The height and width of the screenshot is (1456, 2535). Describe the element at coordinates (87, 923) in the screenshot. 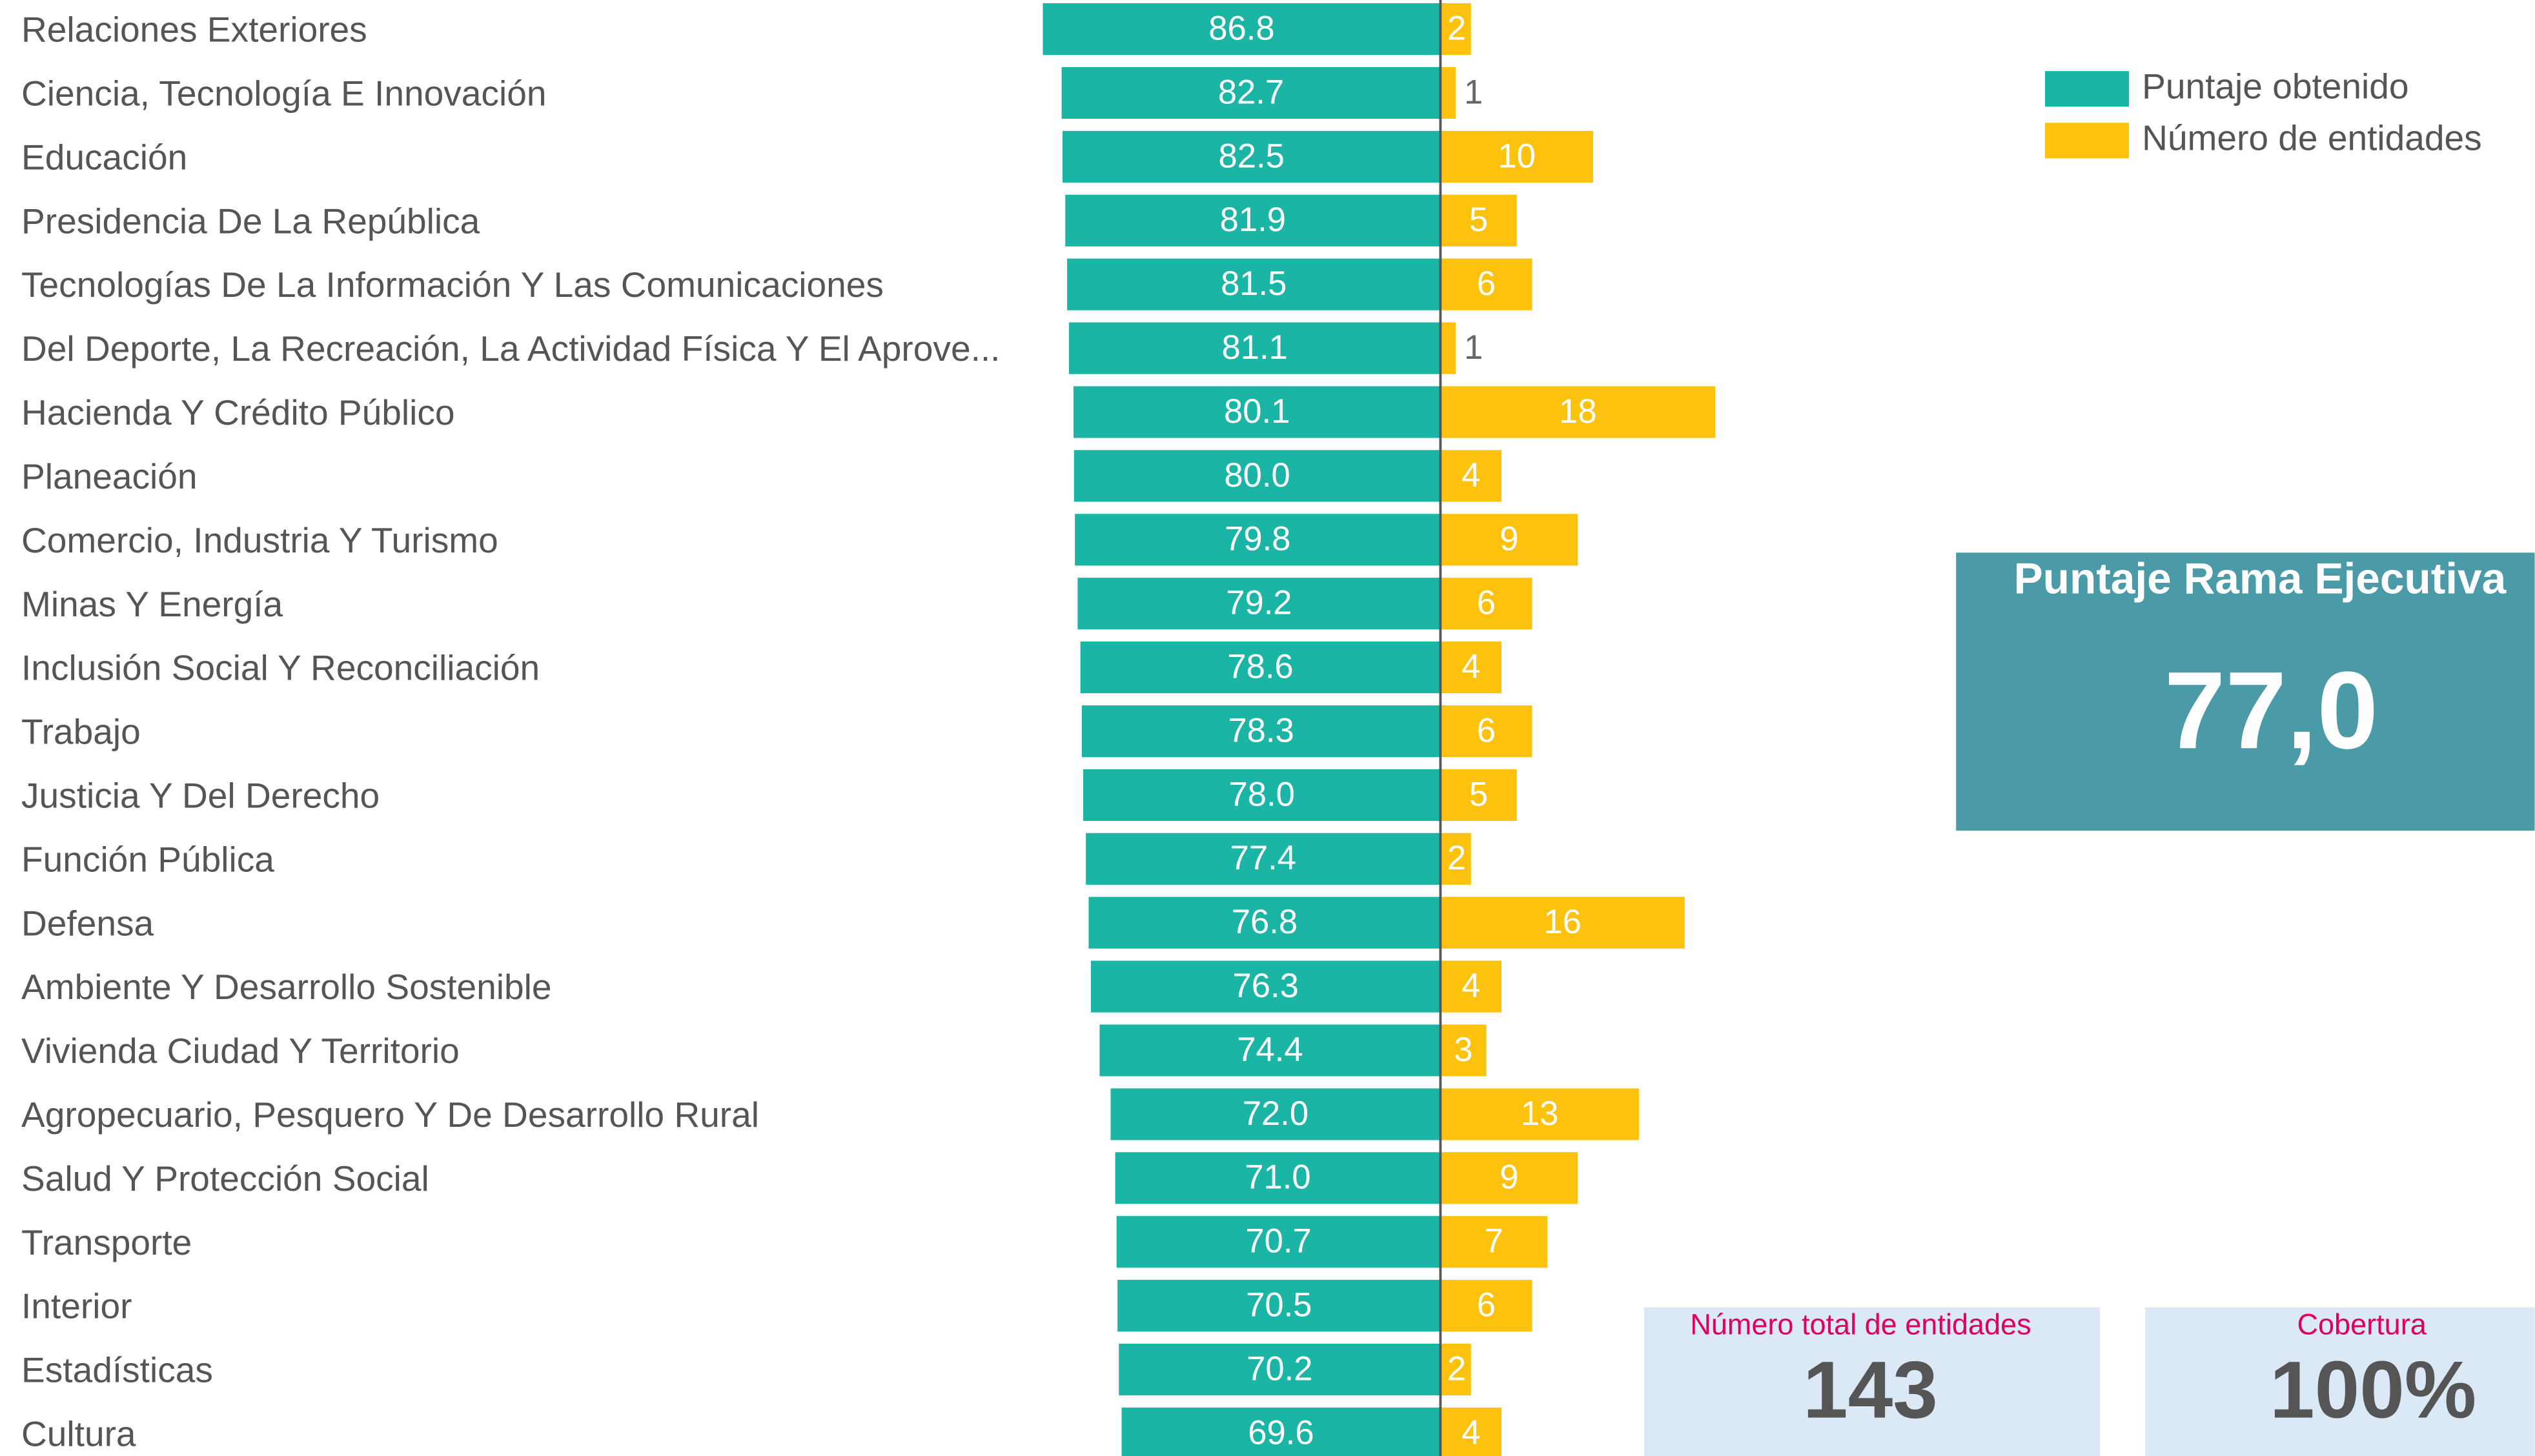

I see `category-label: Defensa` at that location.